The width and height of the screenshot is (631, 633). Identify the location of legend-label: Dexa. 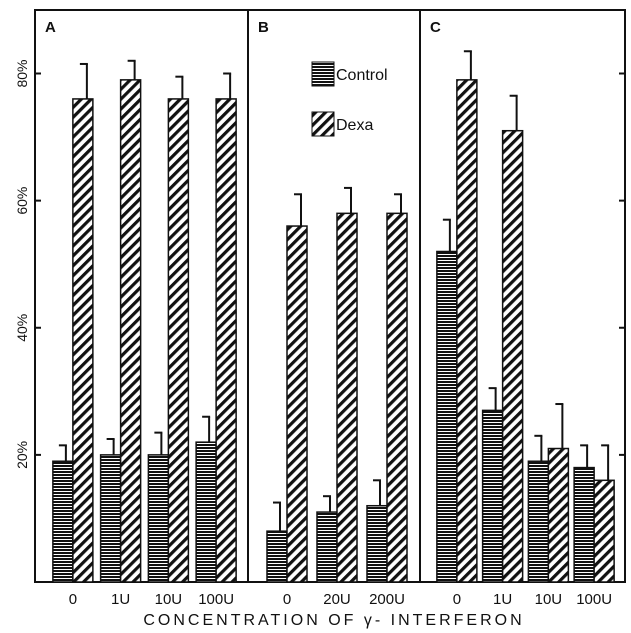
(354, 125).